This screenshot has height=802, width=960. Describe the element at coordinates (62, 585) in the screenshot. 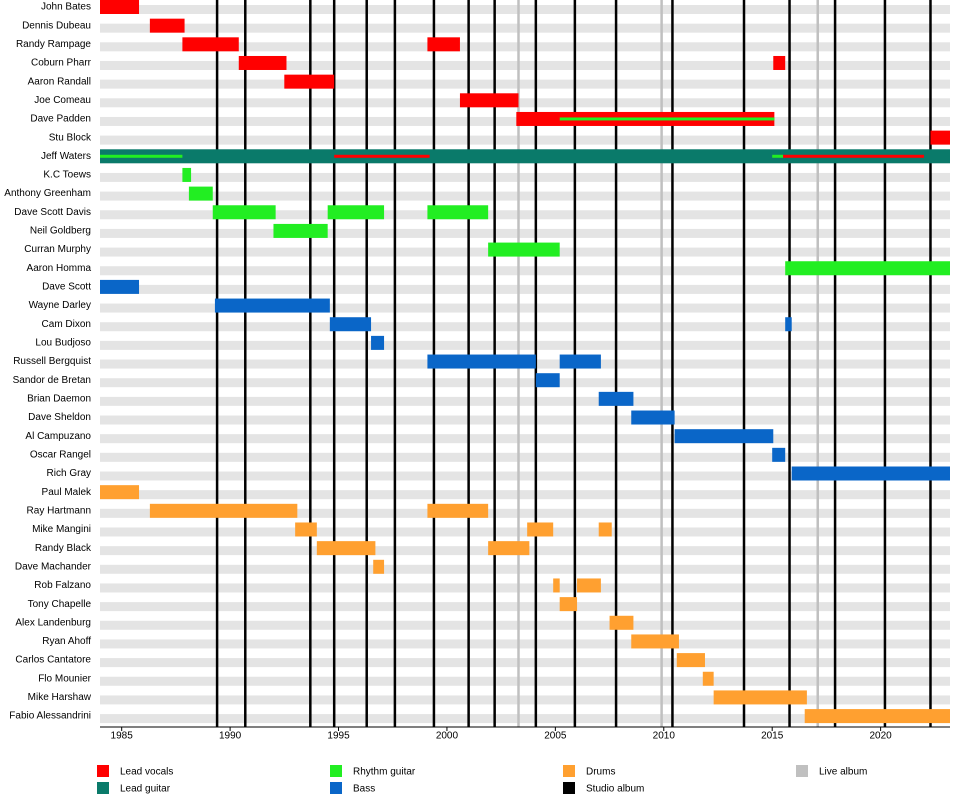

I see `row-label: Rob Falzano` at that location.